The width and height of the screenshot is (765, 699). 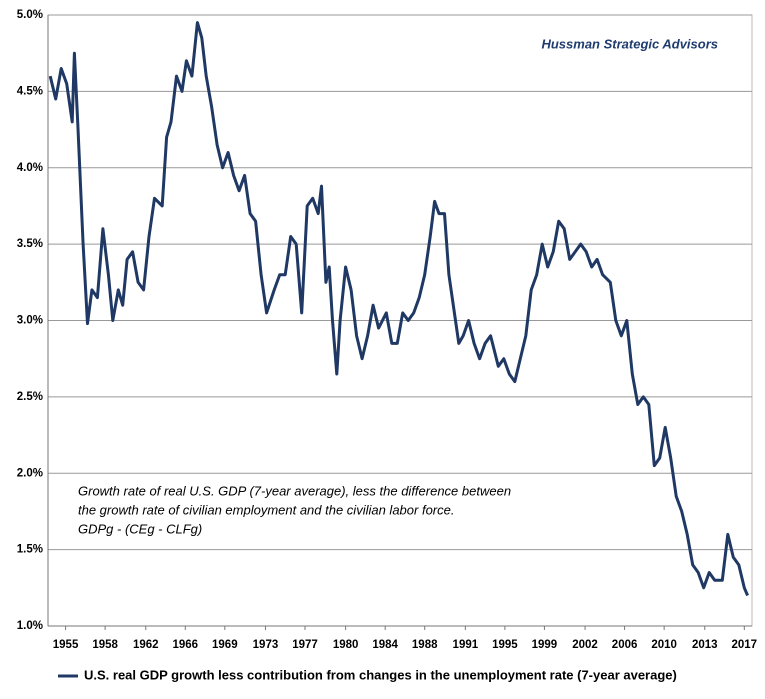 What do you see at coordinates (66, 645) in the screenshot?
I see `x-tick-label: 1955` at bounding box center [66, 645].